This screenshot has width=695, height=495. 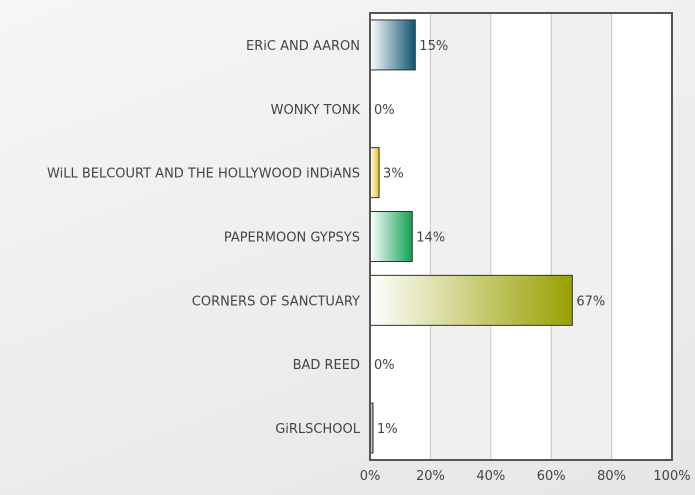 What do you see at coordinates (490, 476) in the screenshot?
I see `x-tick-label: 40%` at bounding box center [490, 476].